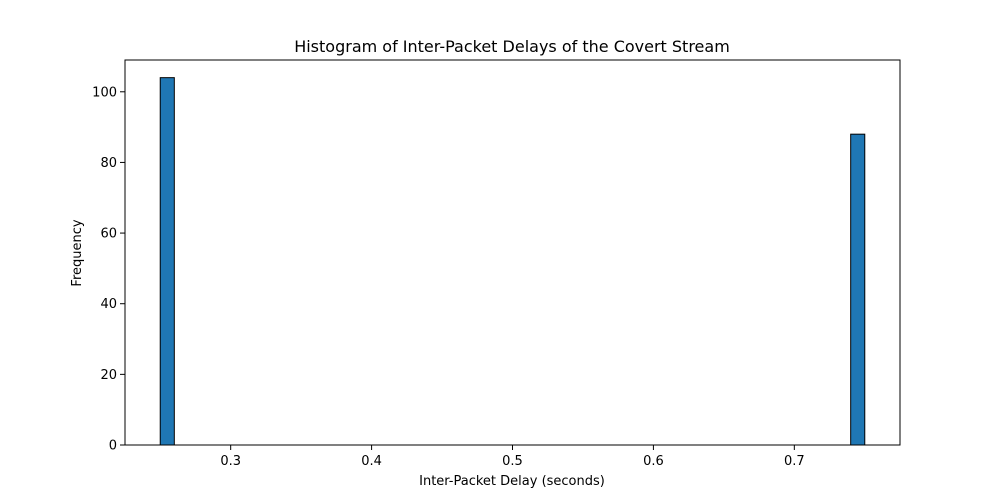 The image size is (1000, 500). What do you see at coordinates (77, 252) in the screenshot?
I see `y-axis-label: Frequency` at bounding box center [77, 252].